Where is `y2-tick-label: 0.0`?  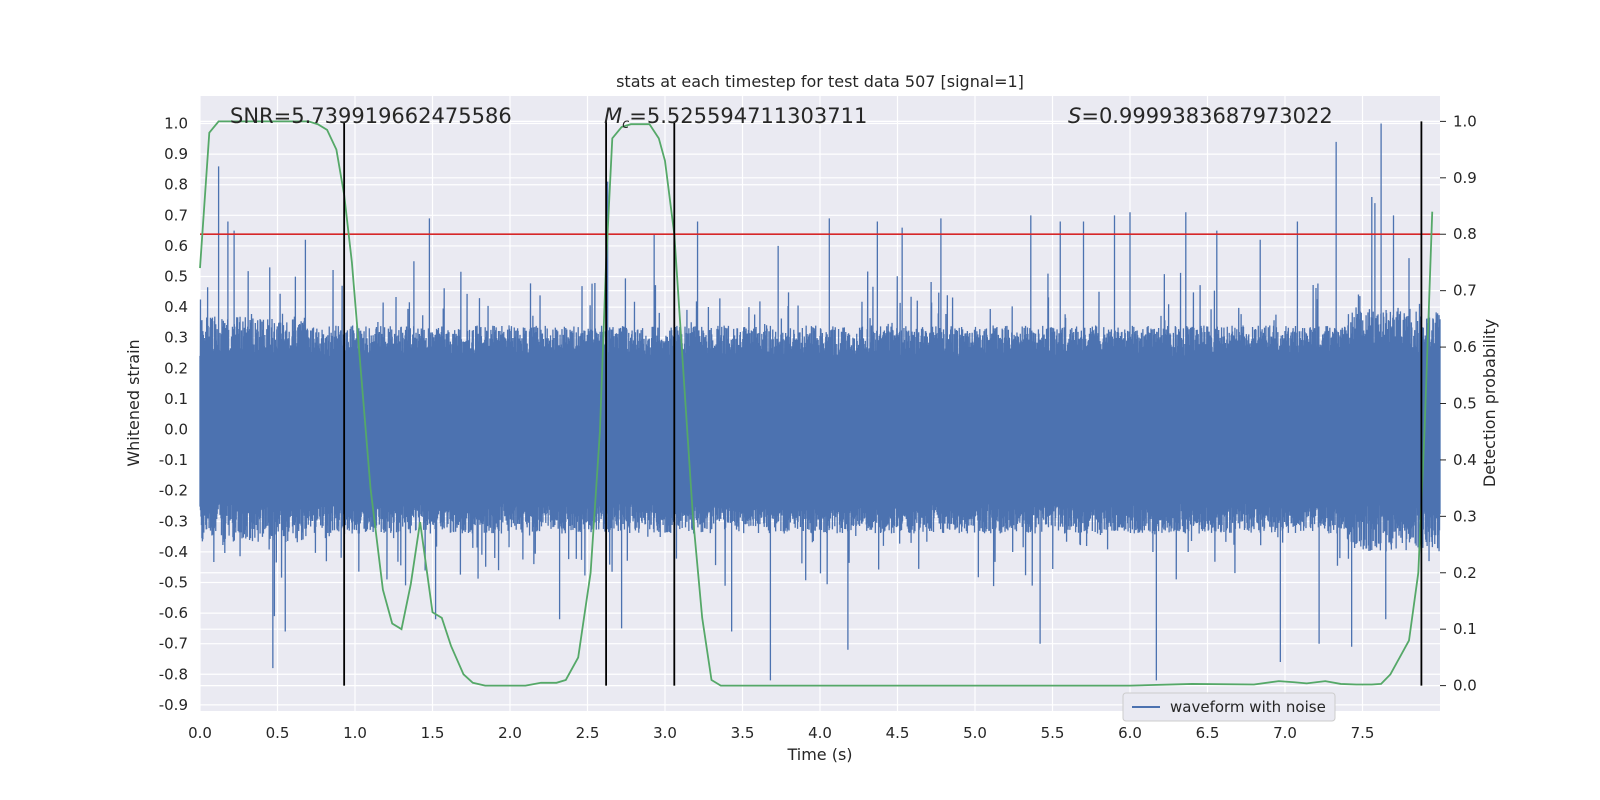 y2-tick-label: 0.0 is located at coordinates (1465, 686).